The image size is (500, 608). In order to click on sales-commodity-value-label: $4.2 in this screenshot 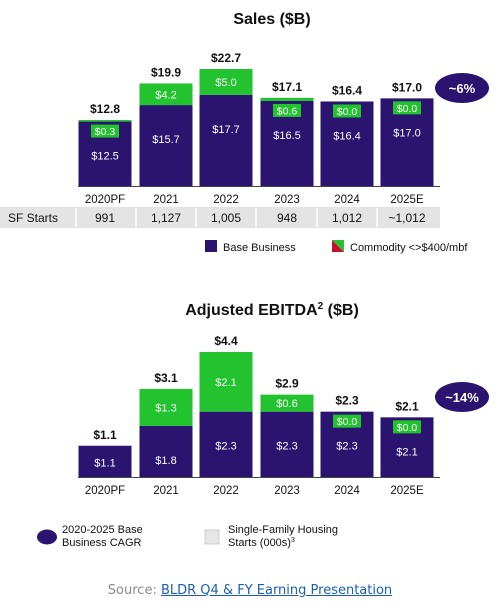, I will do `click(165, 95)`.